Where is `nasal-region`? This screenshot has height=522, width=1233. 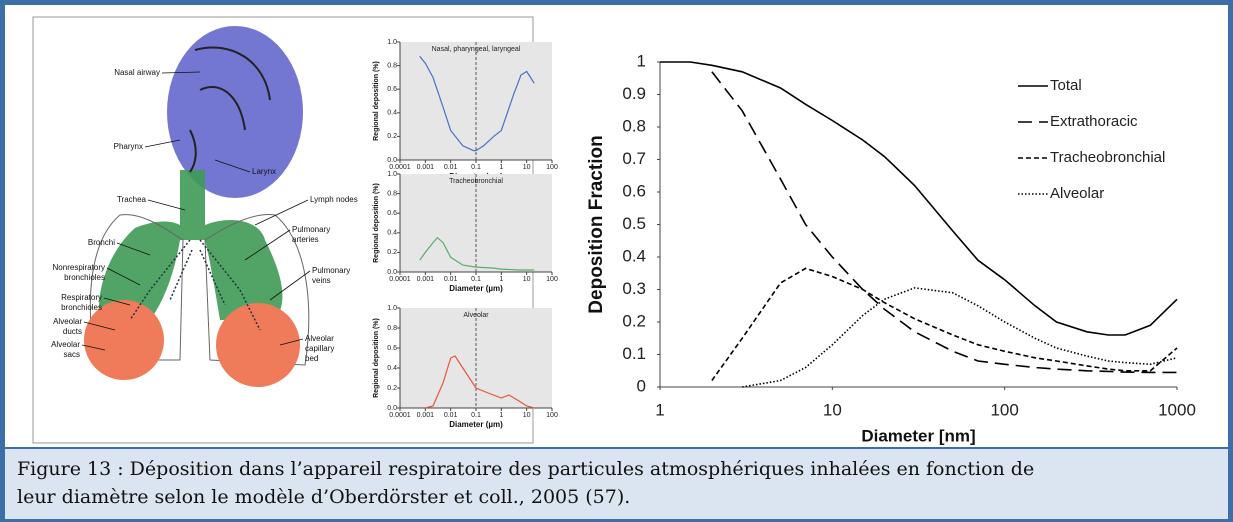
nasal-region is located at coordinates (235, 112).